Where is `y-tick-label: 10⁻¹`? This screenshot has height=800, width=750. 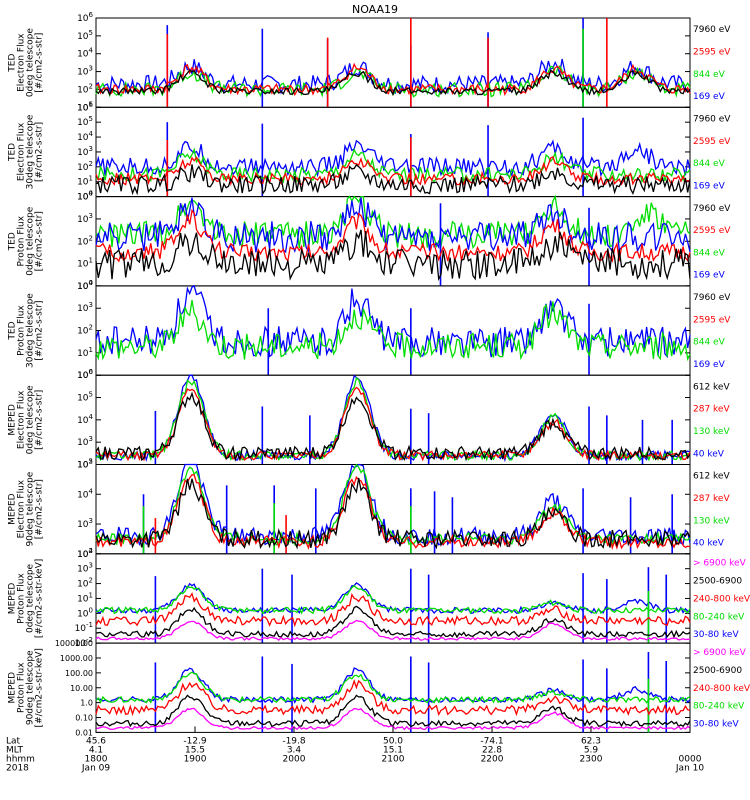 y-tick-label: 10⁻¹ is located at coordinates (84, 627).